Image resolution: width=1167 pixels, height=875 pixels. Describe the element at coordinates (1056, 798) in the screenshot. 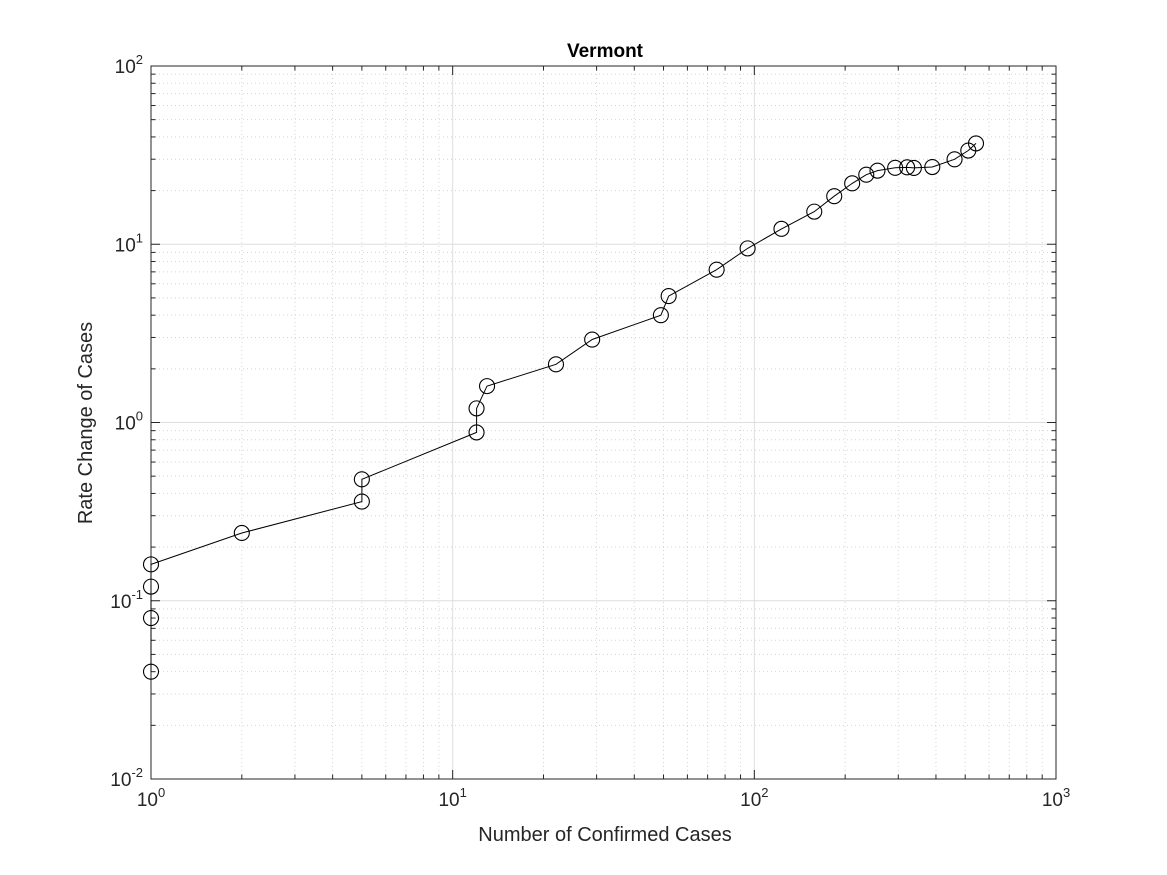

I see `x-tick-label: 10³` at that location.